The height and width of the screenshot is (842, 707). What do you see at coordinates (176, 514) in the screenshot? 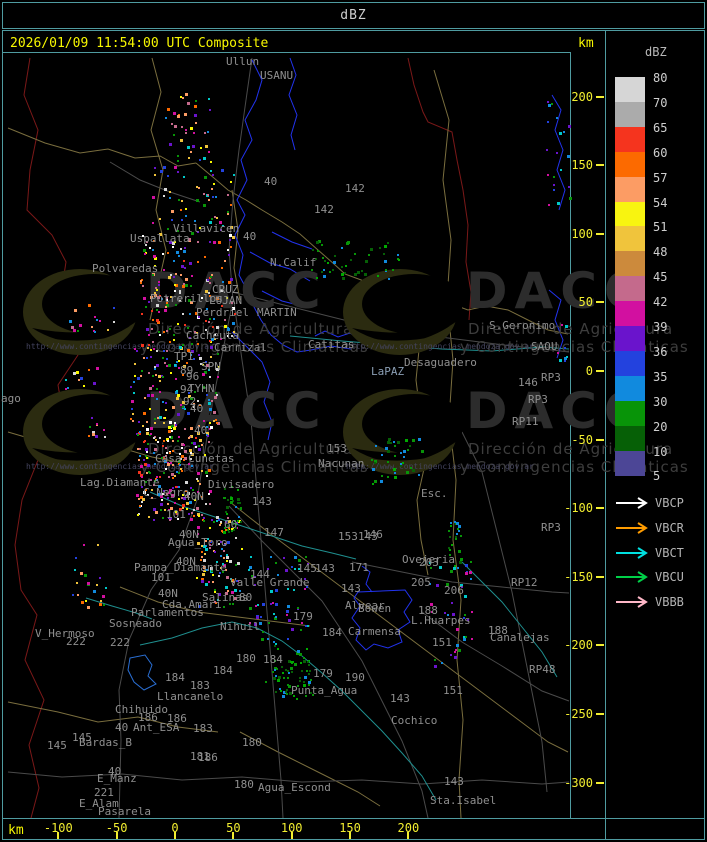
I see `map-label: 101` at bounding box center [176, 514].